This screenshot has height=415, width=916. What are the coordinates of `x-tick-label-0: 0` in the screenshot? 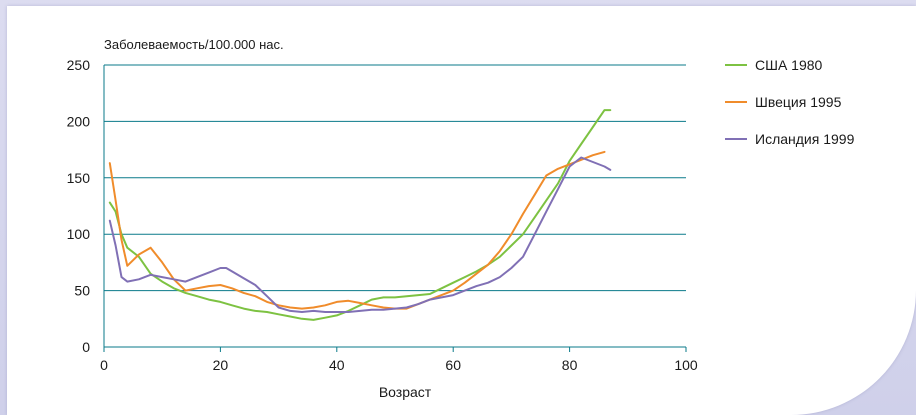 It's located at (104, 365).